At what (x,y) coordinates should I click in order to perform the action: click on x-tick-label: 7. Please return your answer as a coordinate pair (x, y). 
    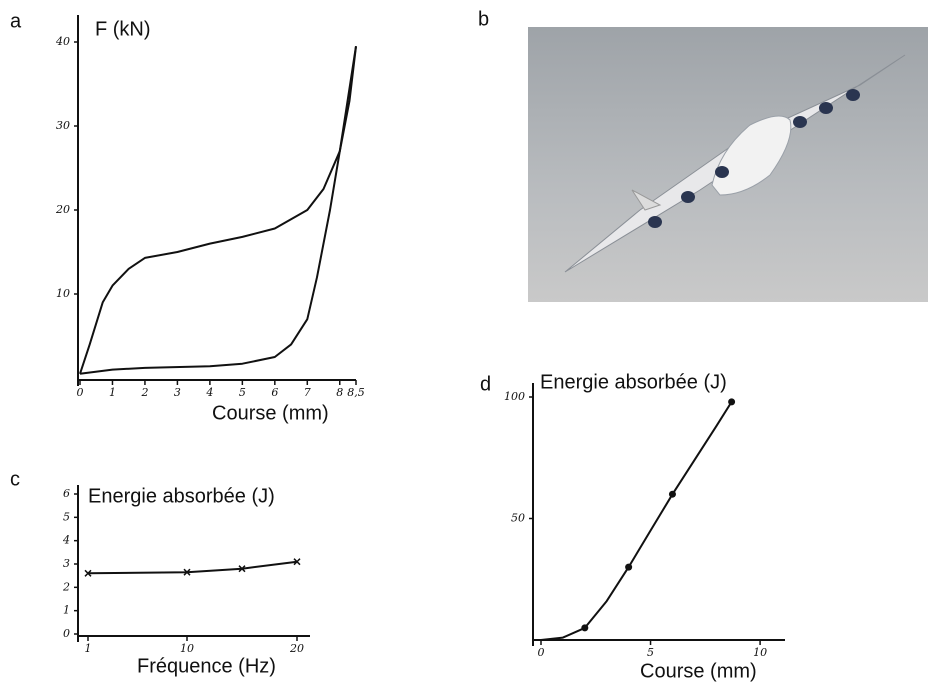
    Looking at the image, I should click on (307, 392).